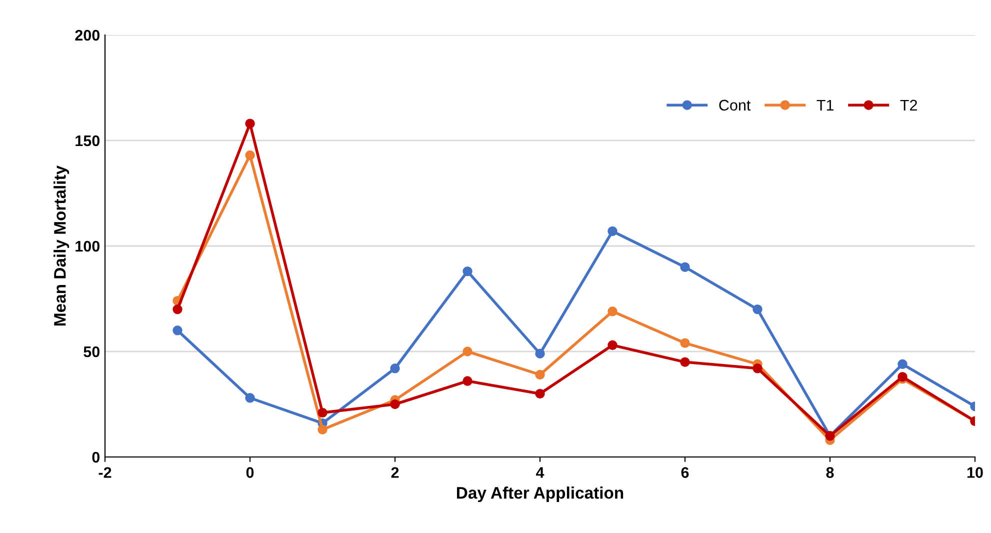 This screenshot has width=991, height=533. I want to click on x-tick-label: 0, so click(250, 472).